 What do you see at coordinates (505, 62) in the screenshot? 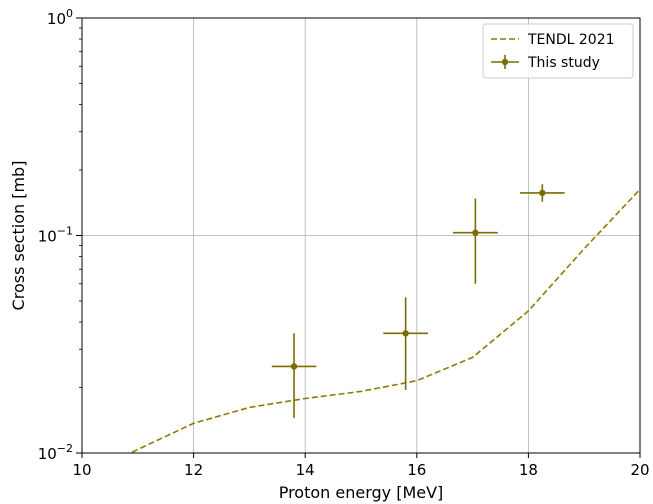
I see `legend-marker-swatch` at bounding box center [505, 62].